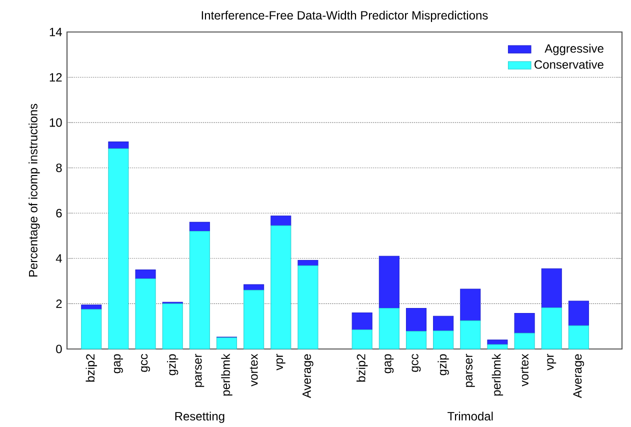  What do you see at coordinates (569, 64) in the screenshot?
I see `legend-label: Conservative` at bounding box center [569, 64].